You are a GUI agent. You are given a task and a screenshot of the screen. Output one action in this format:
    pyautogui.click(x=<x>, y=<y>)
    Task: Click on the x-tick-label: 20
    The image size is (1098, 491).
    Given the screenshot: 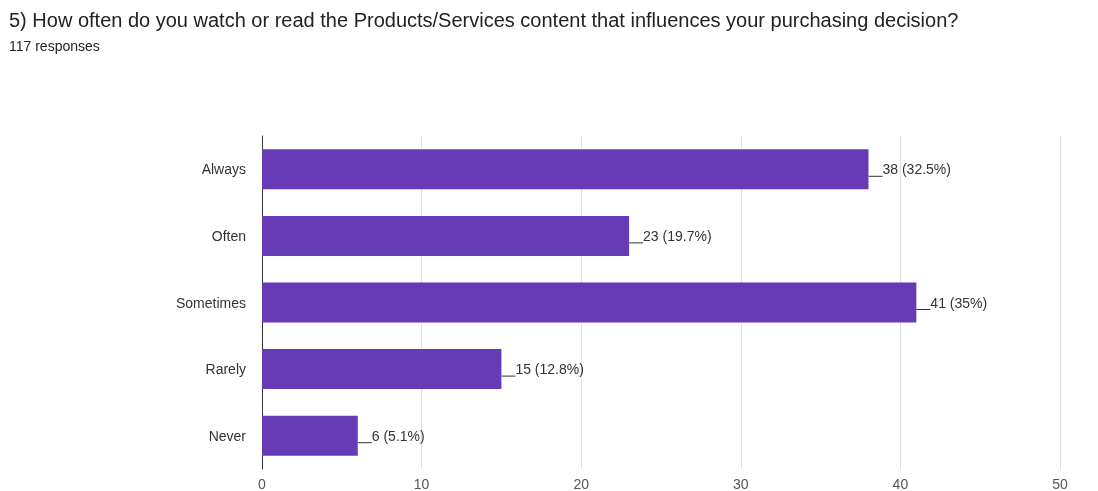 What is the action you would take?
    pyautogui.click(x=581, y=483)
    